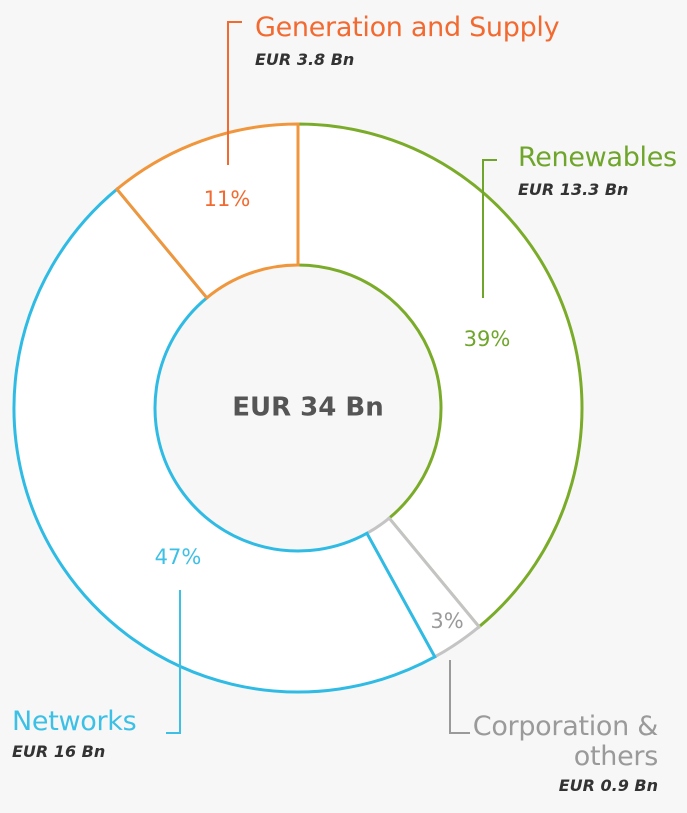 Image resolution: width=687 pixels, height=813 pixels. I want to click on legend-name: Corporation & others, so click(565, 741).